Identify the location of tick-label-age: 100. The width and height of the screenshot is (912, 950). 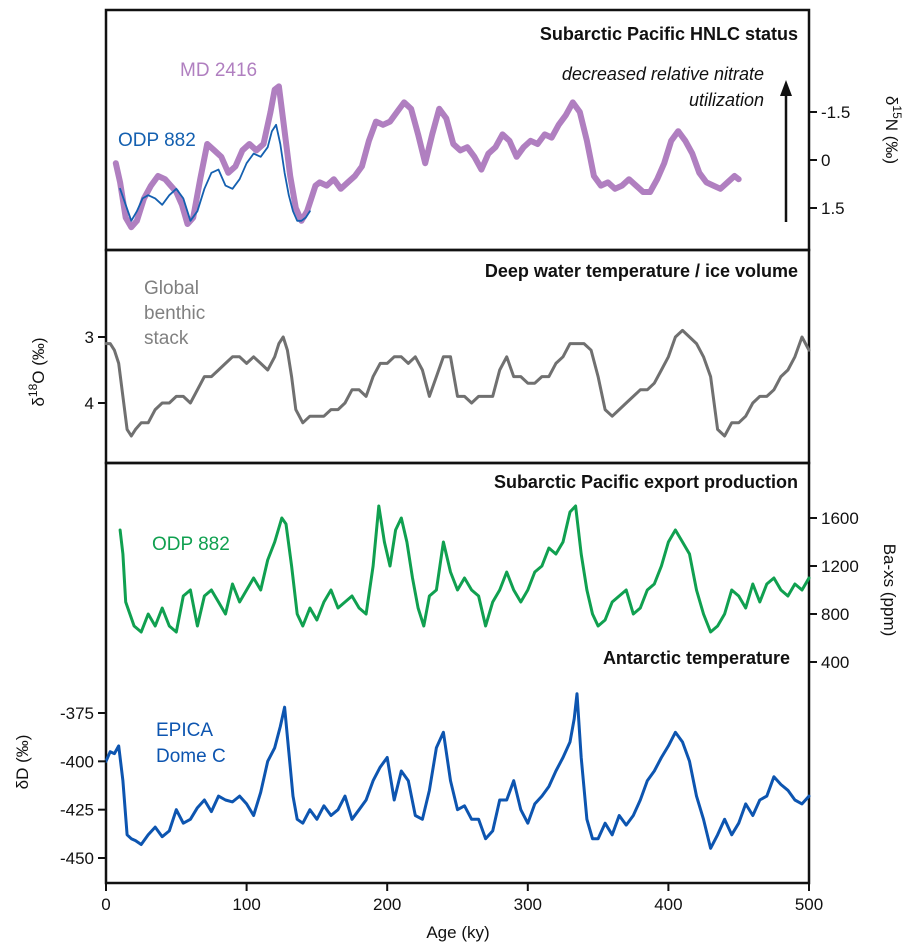
(246, 904).